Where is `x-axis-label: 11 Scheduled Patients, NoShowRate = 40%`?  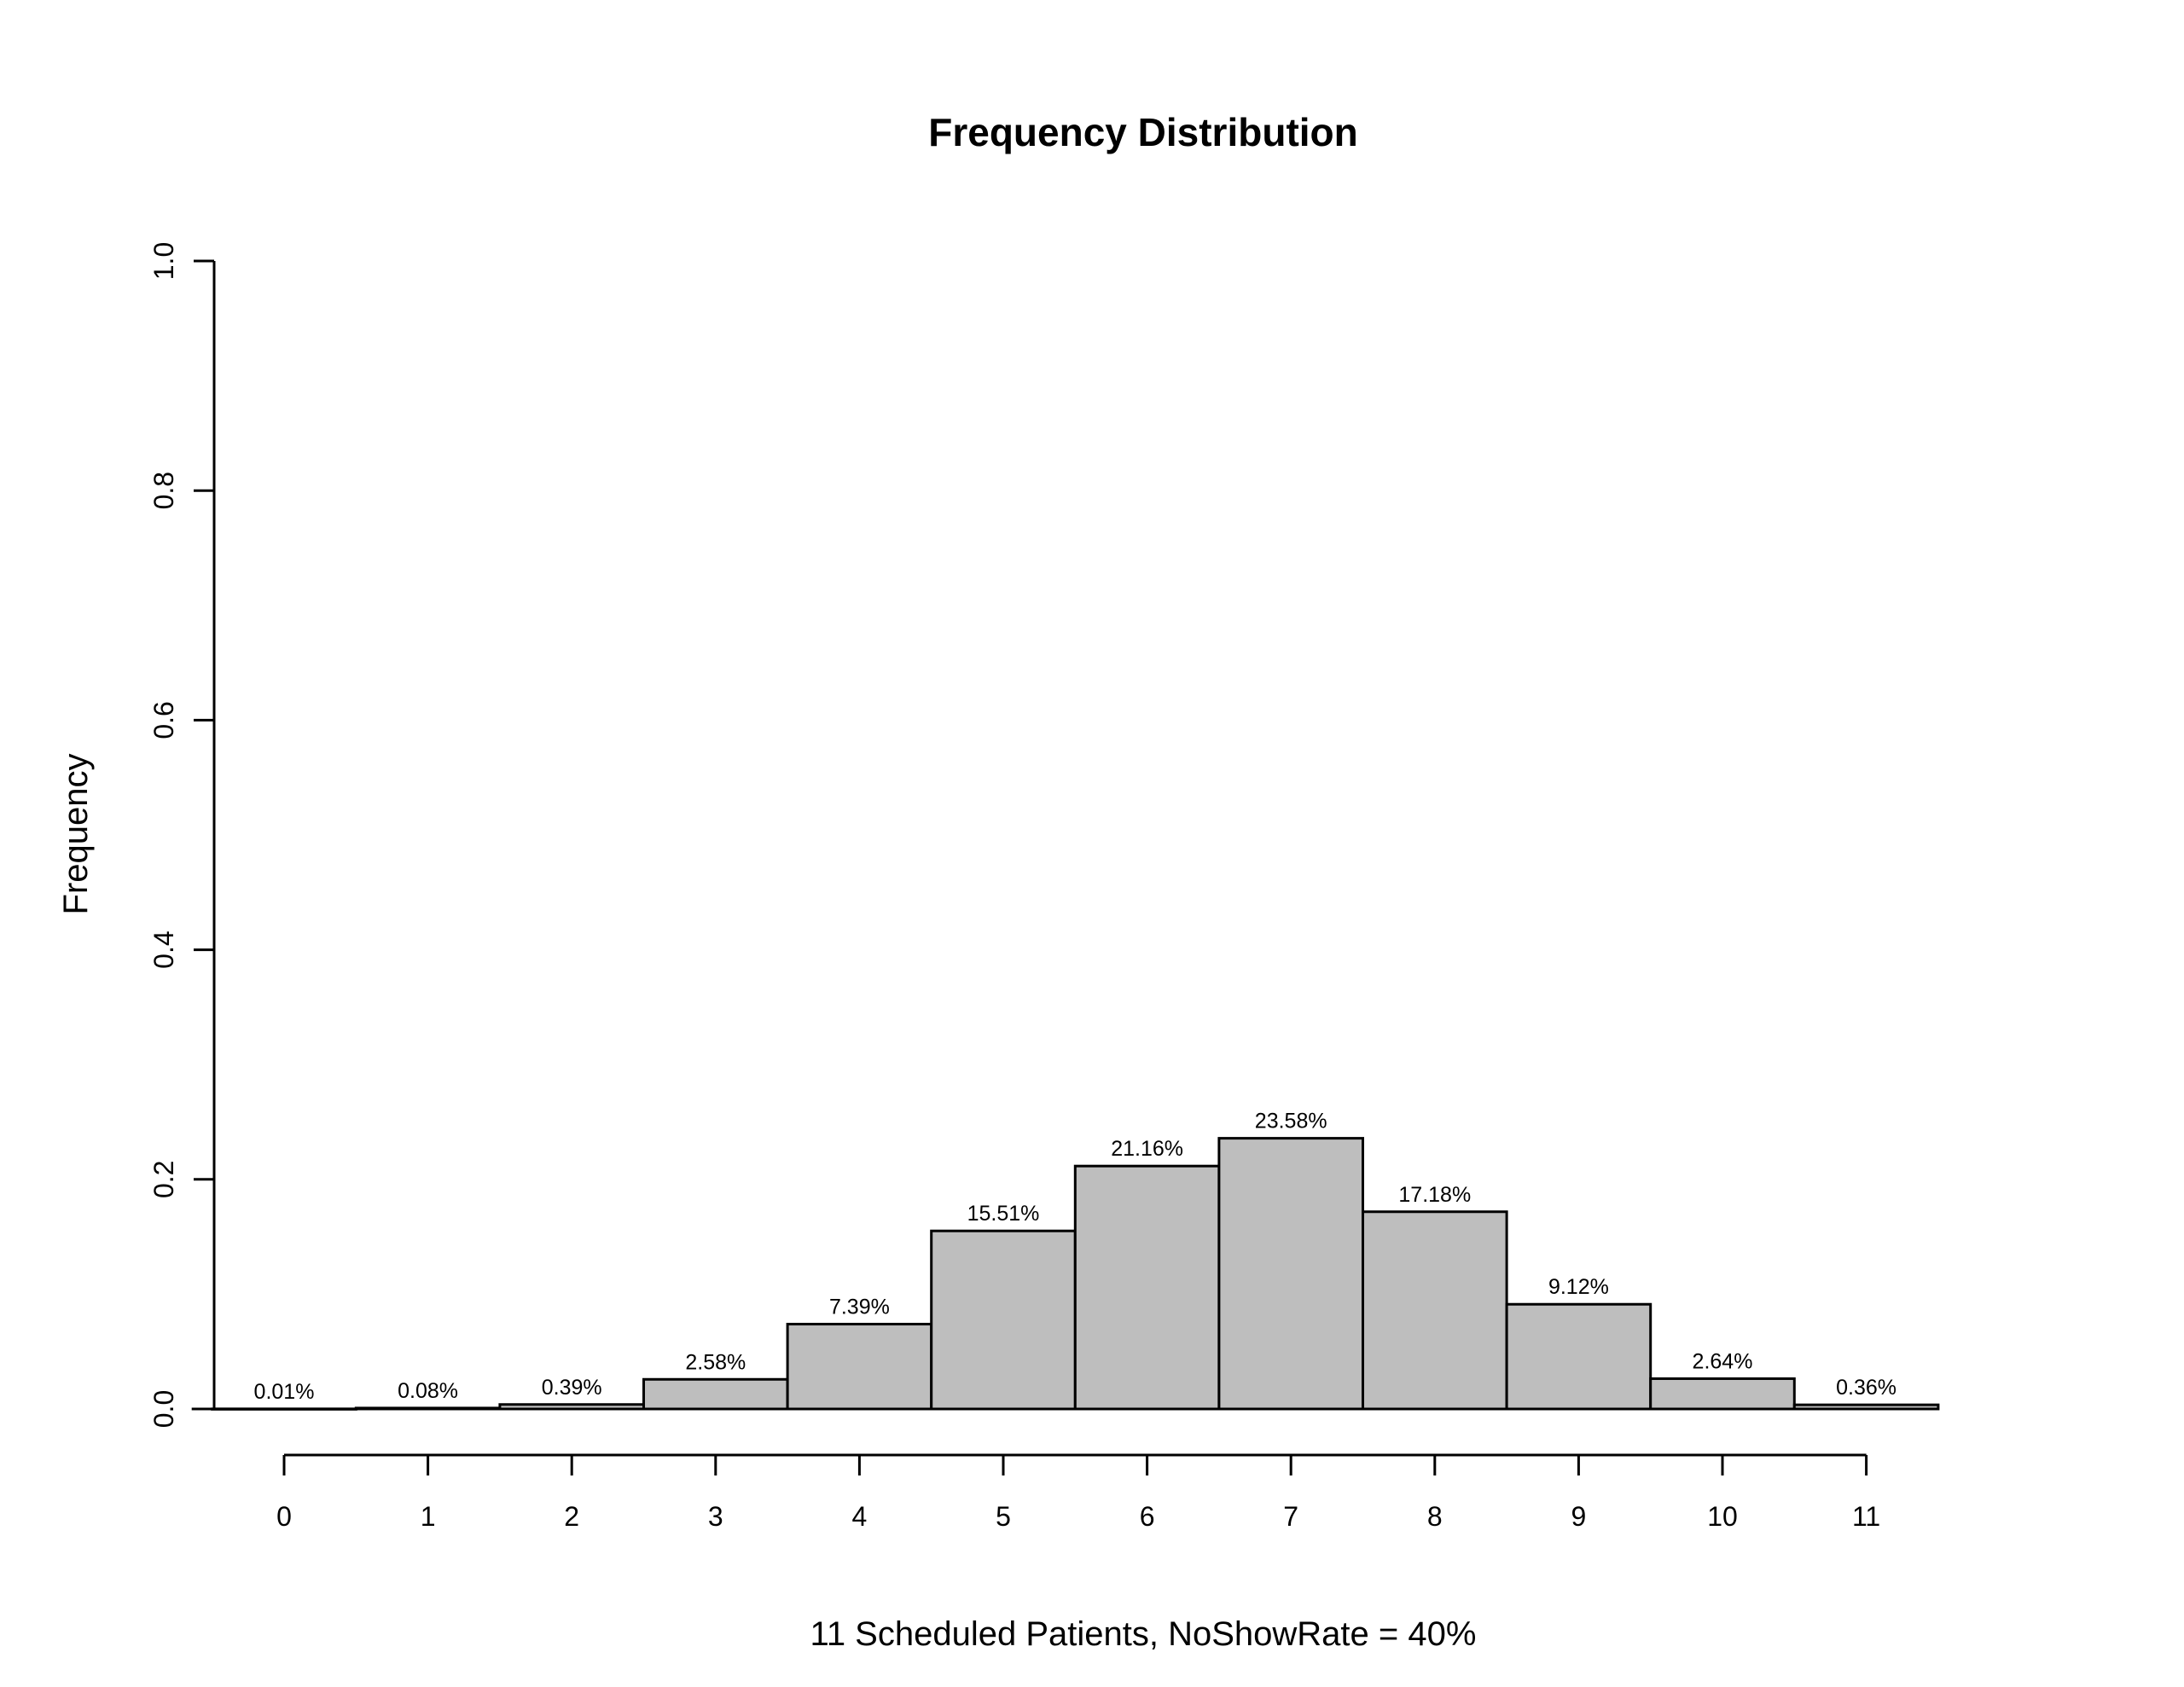
x-axis-label: 11 Scheduled Patients, NoShowRate = 40% is located at coordinates (1144, 1634).